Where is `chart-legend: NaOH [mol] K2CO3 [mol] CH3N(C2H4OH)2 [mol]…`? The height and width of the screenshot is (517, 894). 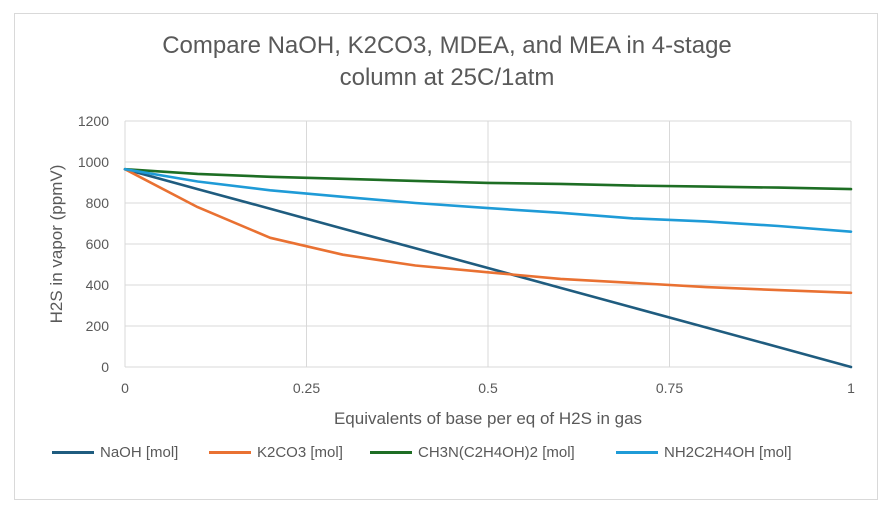
chart-legend: NaOH [mol] K2CO3 [mol] CH3N(C2H4OH)2 [mol]… is located at coordinates (447, 456).